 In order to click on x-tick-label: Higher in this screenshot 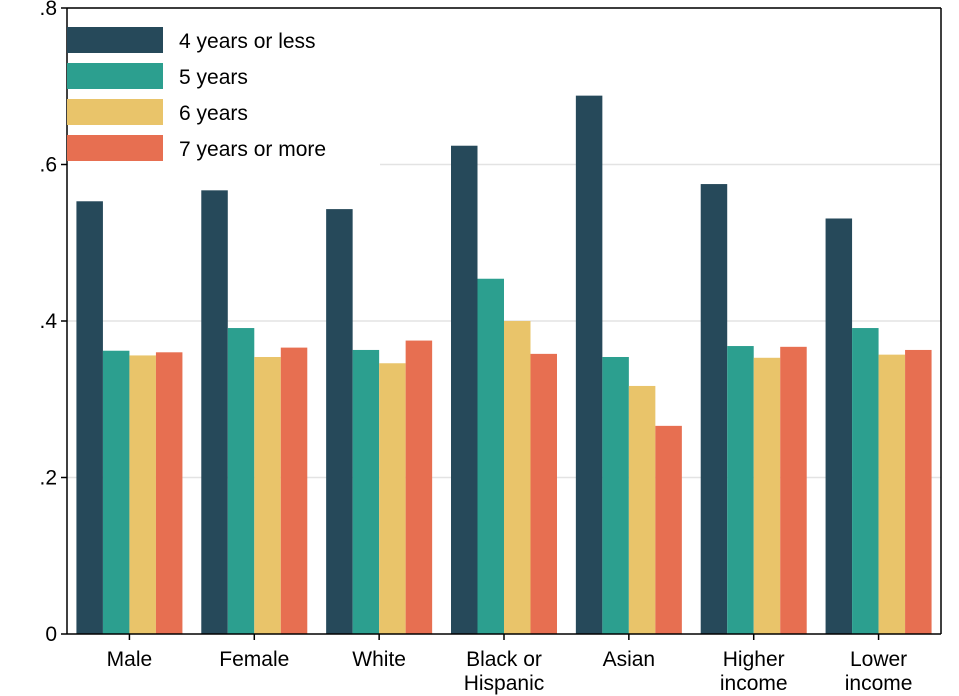, I will do `click(754, 659)`.